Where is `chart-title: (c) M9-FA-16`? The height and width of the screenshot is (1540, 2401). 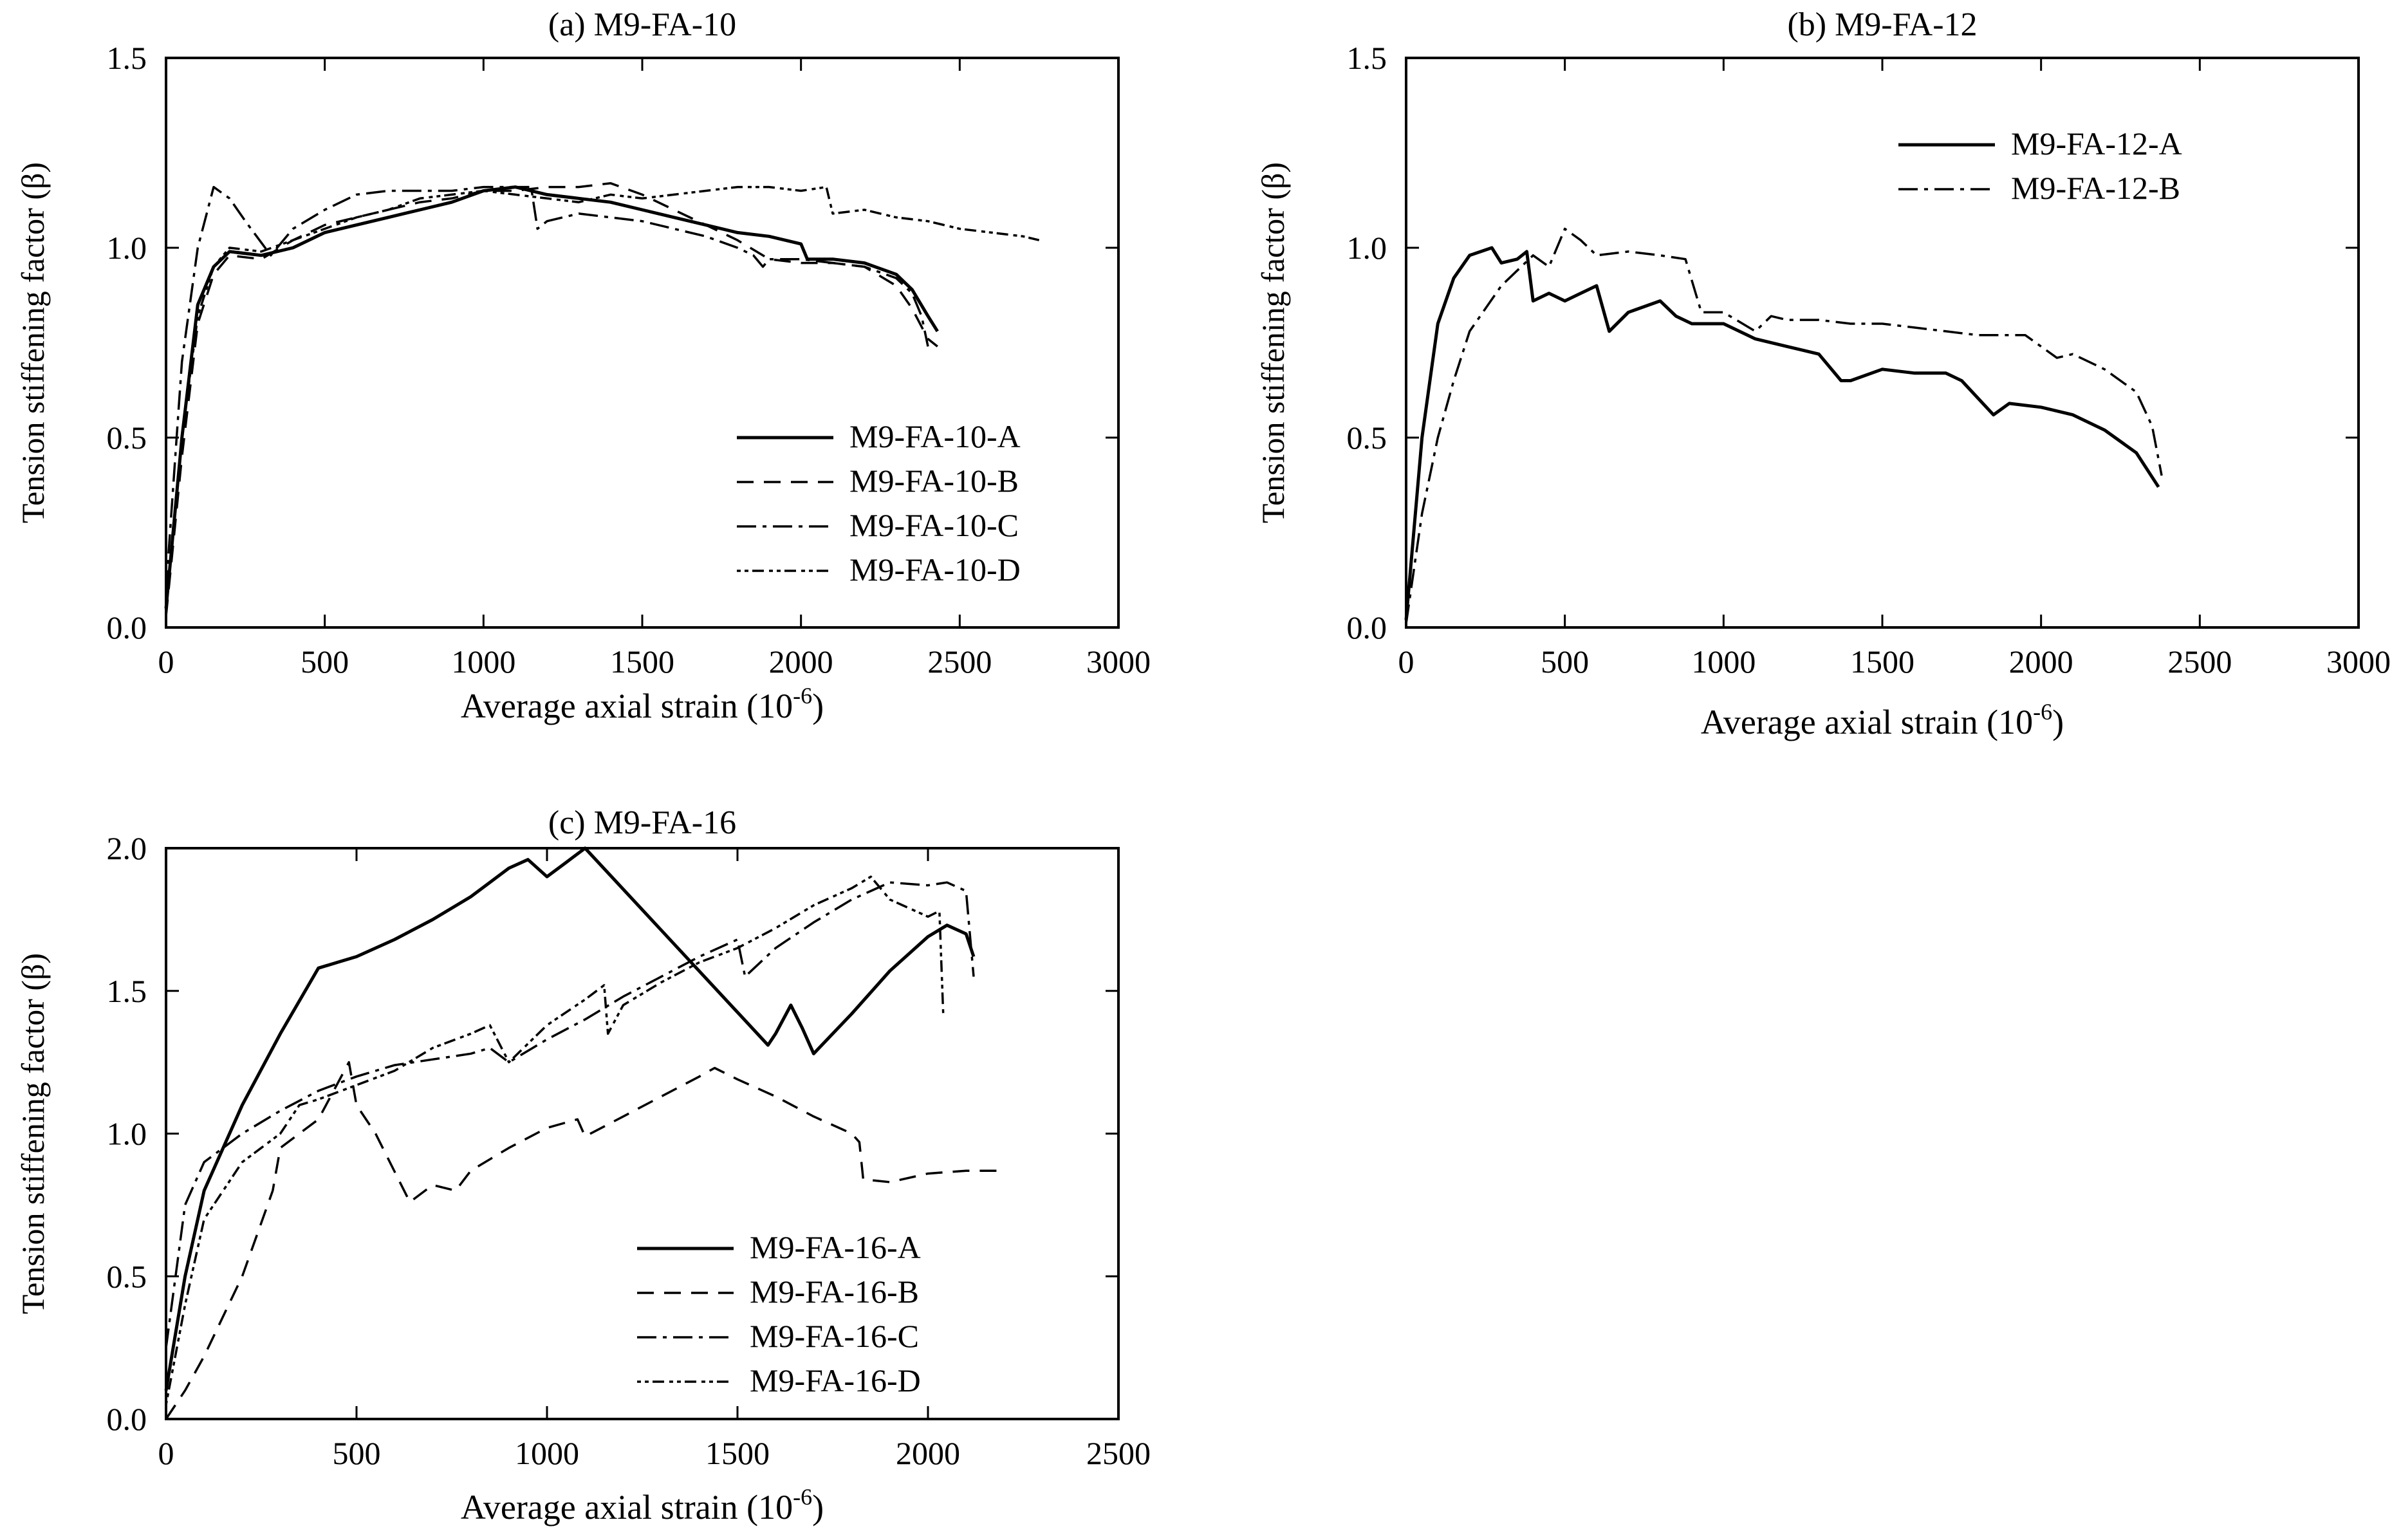 chart-title: (c) M9-FA-16 is located at coordinates (642, 822).